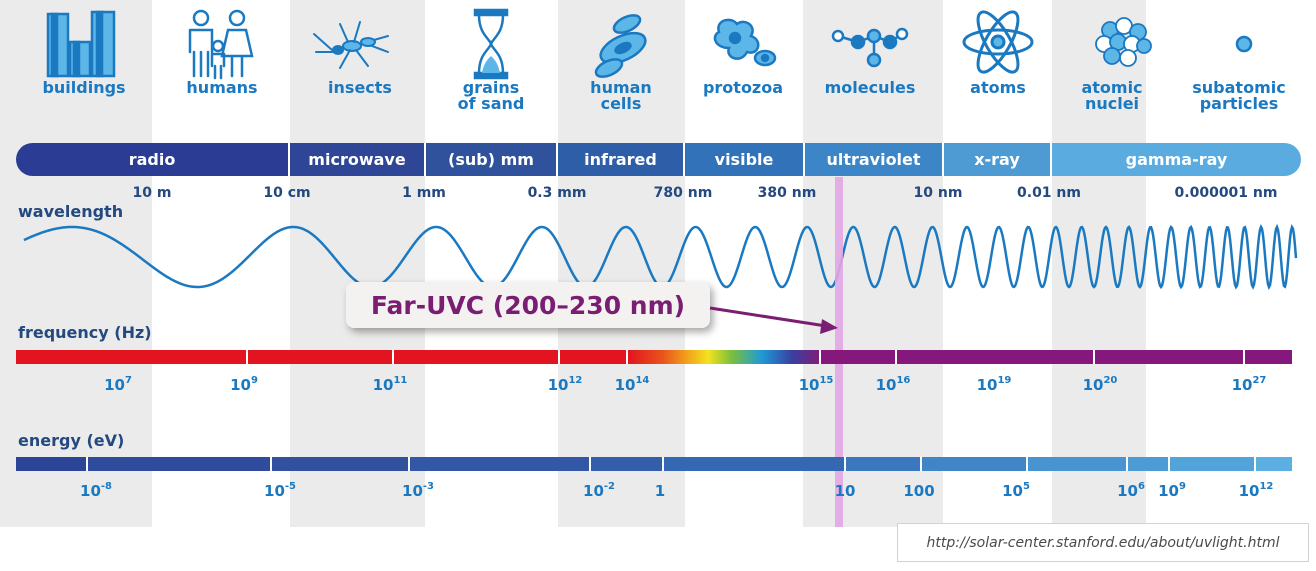  Describe the element at coordinates (351, 45) in the screenshot. I see `insect-icon` at that location.